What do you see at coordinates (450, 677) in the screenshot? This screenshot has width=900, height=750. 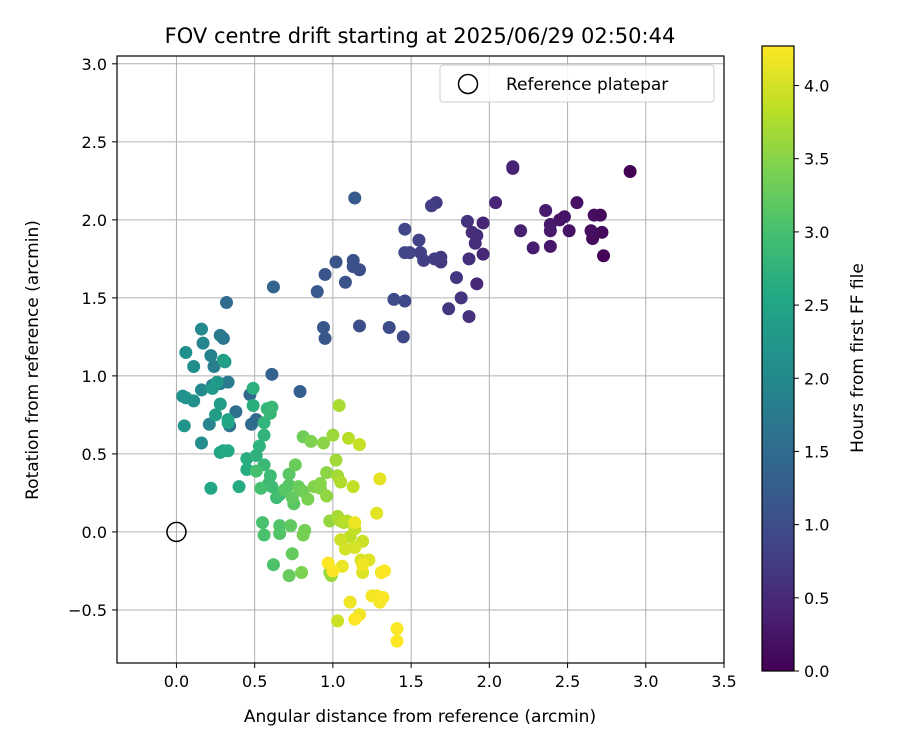 I see `x-axis: 0.0 0.5 1.0 1.5 2.0 2.5 3.0 3.5` at bounding box center [450, 677].